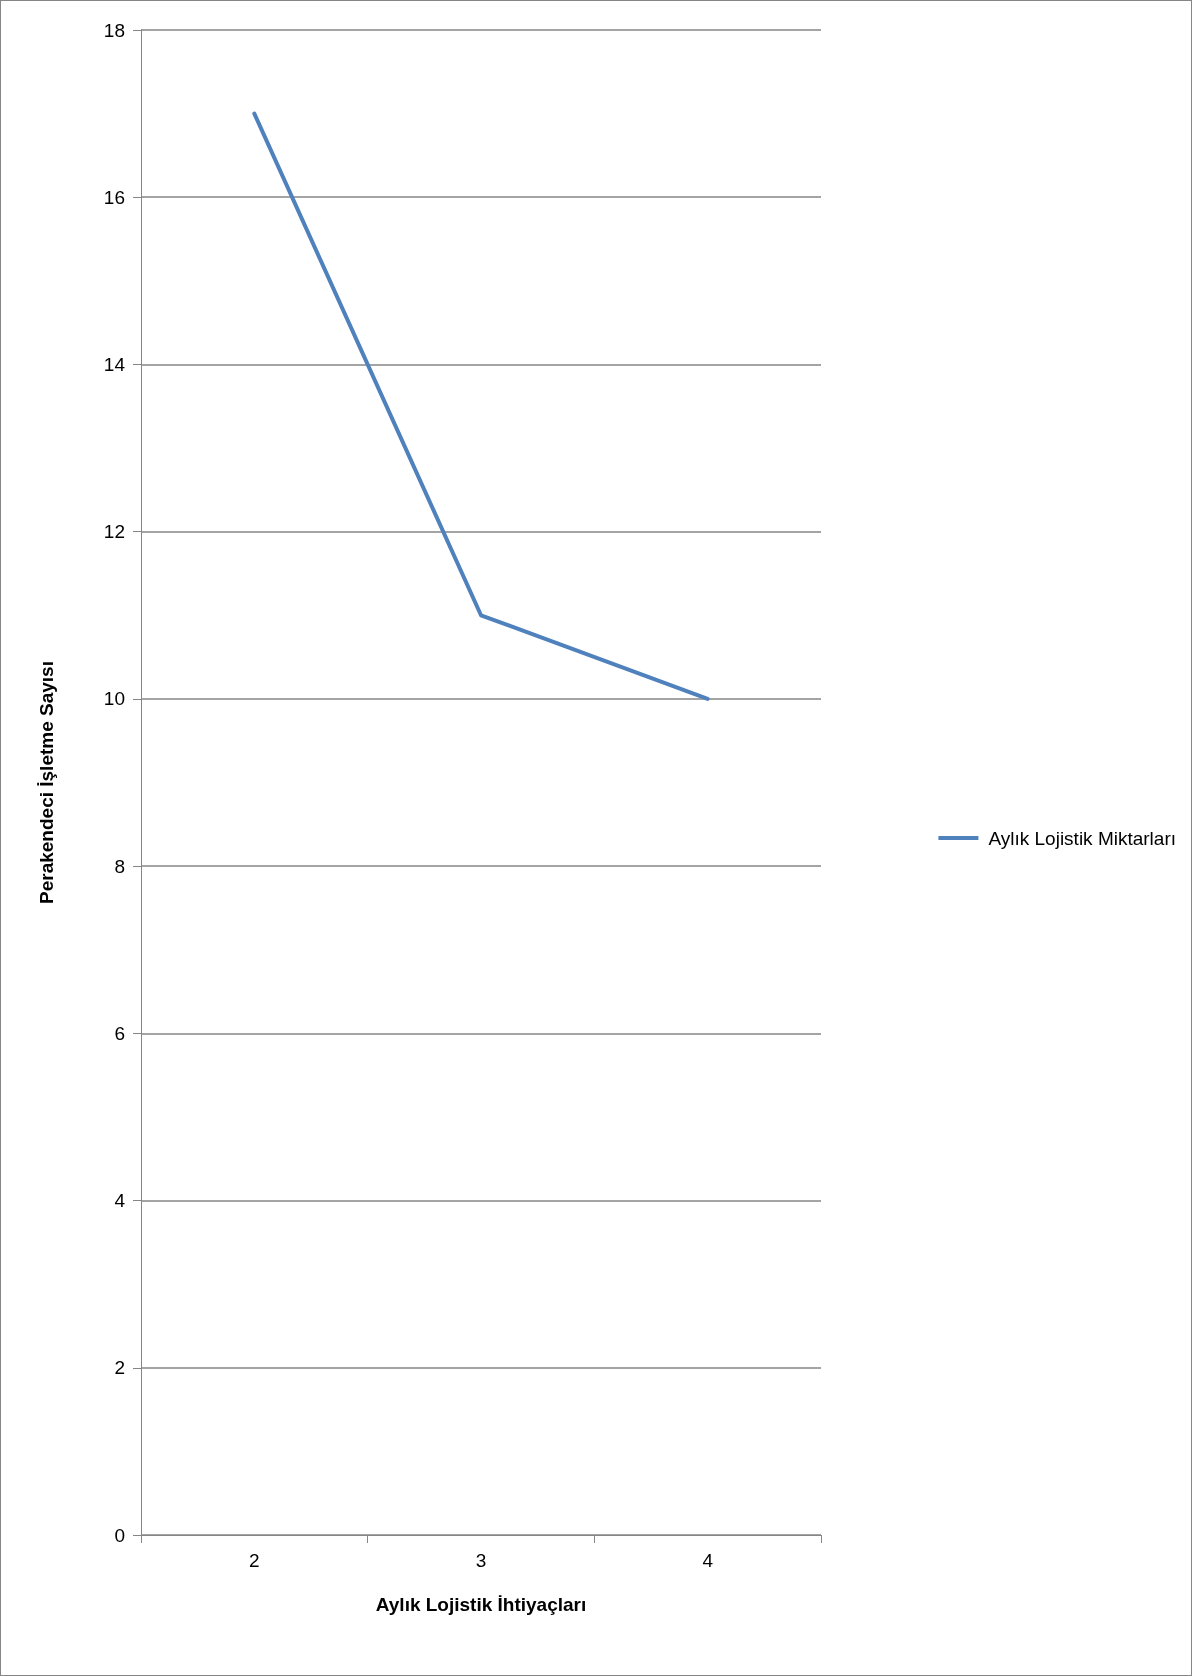 This screenshot has width=1192, height=1676. I want to click on y-tick-label: 0, so click(119, 1535).